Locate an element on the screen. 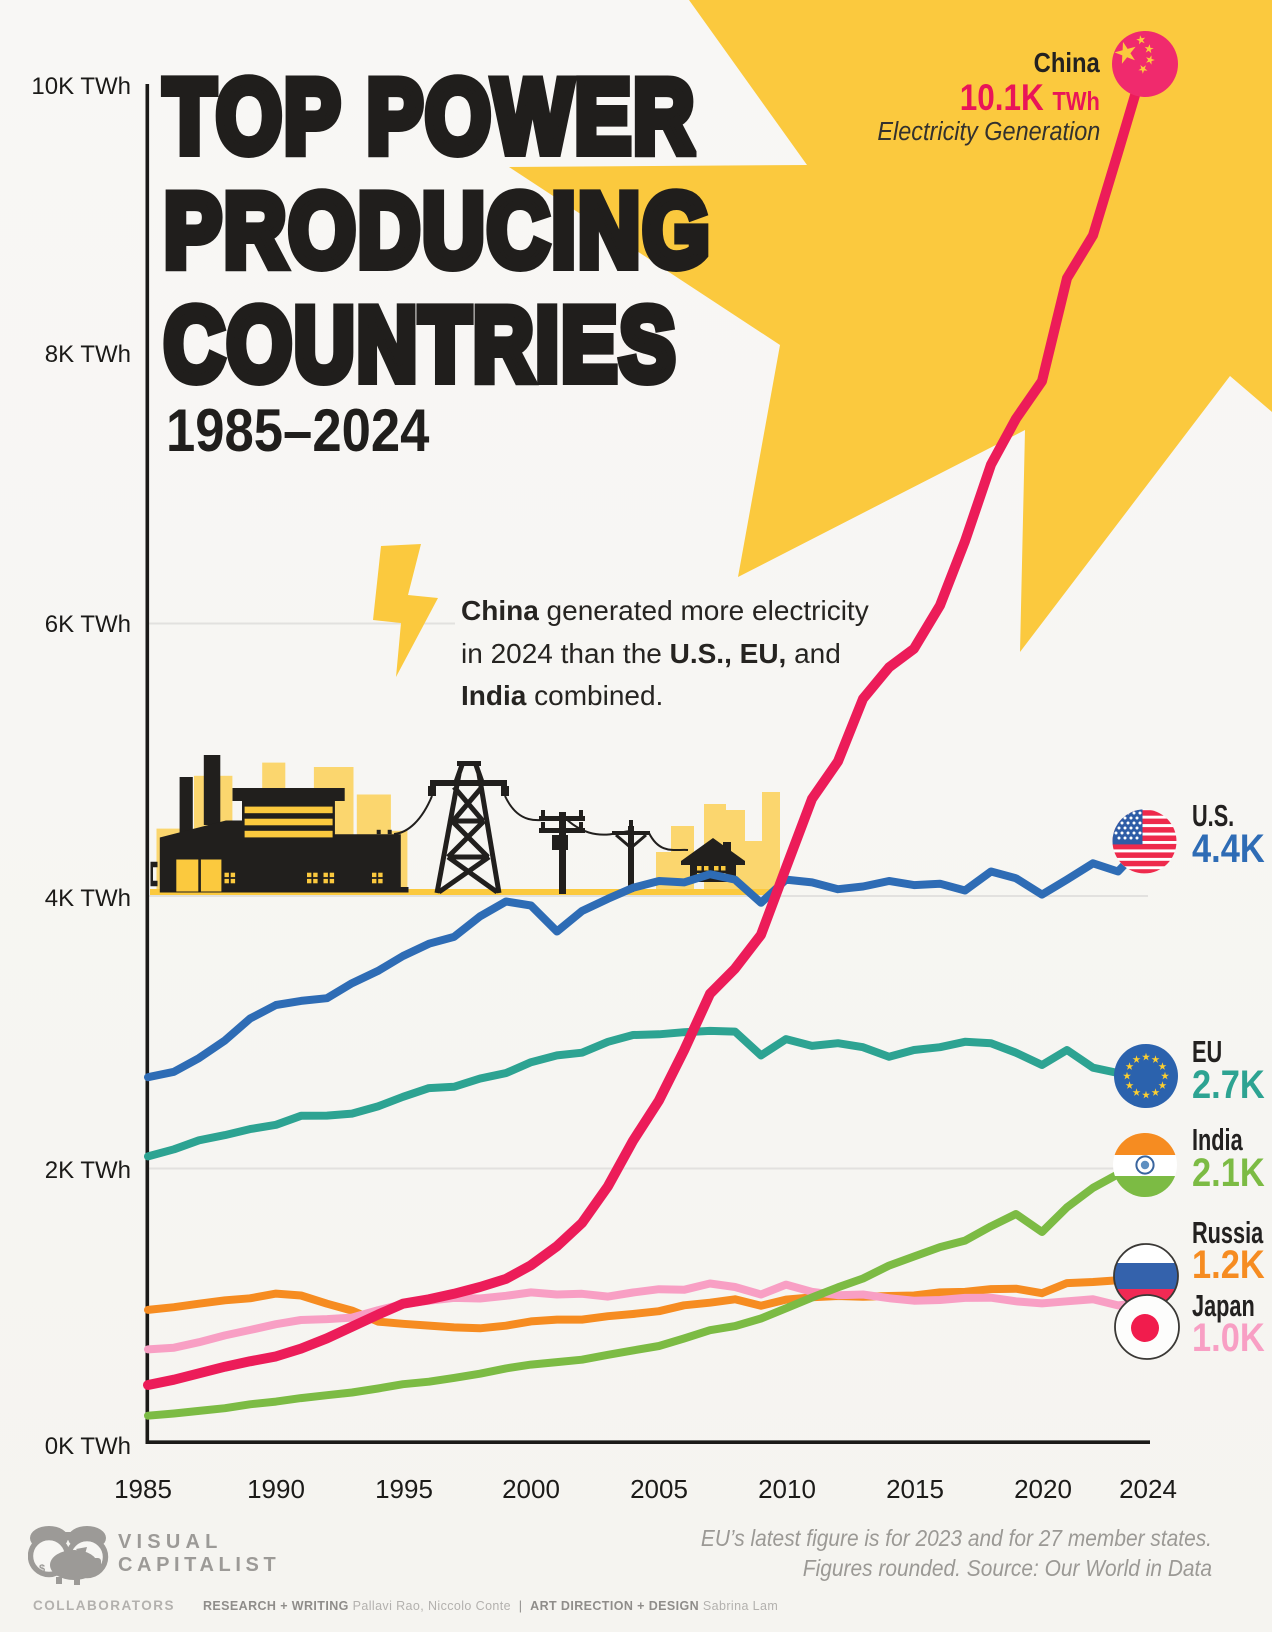  svg-text: VISUAL is located at coordinates (170, 1542).